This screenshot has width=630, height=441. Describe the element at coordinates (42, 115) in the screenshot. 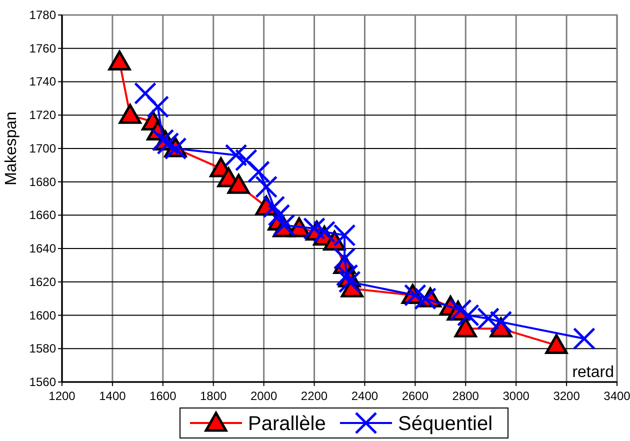

I see `y-tick-label: 1720` at that location.